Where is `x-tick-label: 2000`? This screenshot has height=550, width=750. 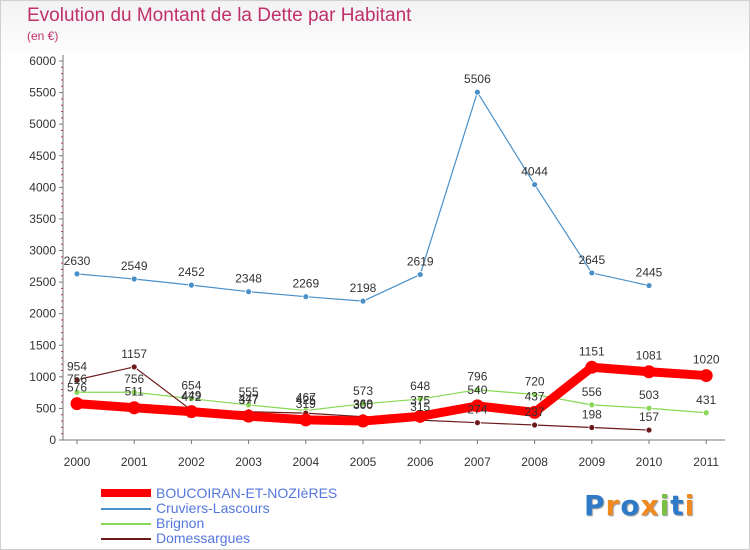
x-tick-label: 2000 is located at coordinates (77, 462).